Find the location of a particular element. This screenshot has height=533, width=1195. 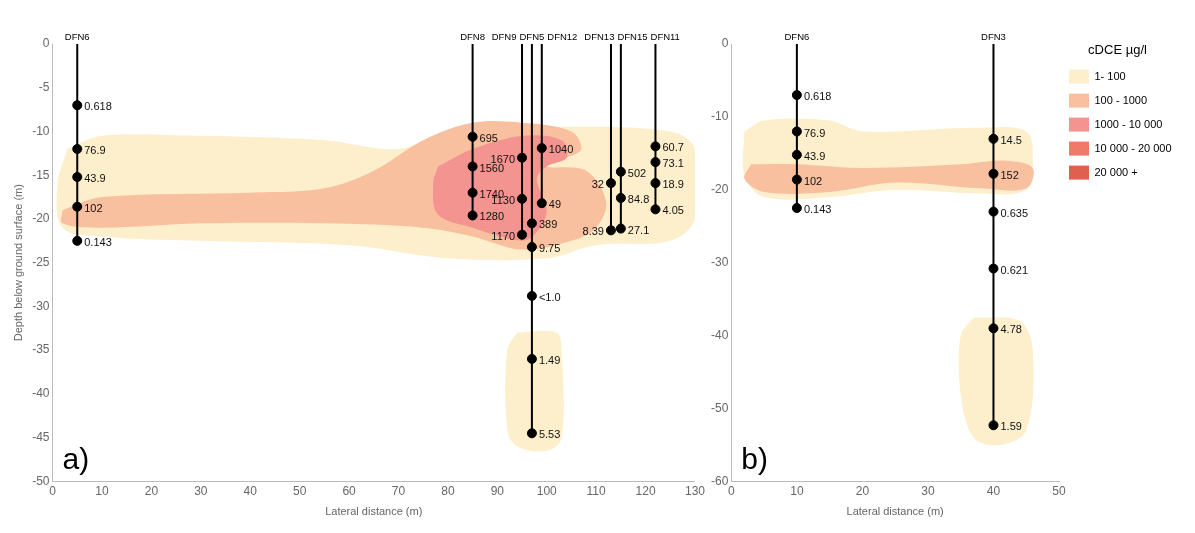

y-tick-label: -15 is located at coordinates (41, 174).